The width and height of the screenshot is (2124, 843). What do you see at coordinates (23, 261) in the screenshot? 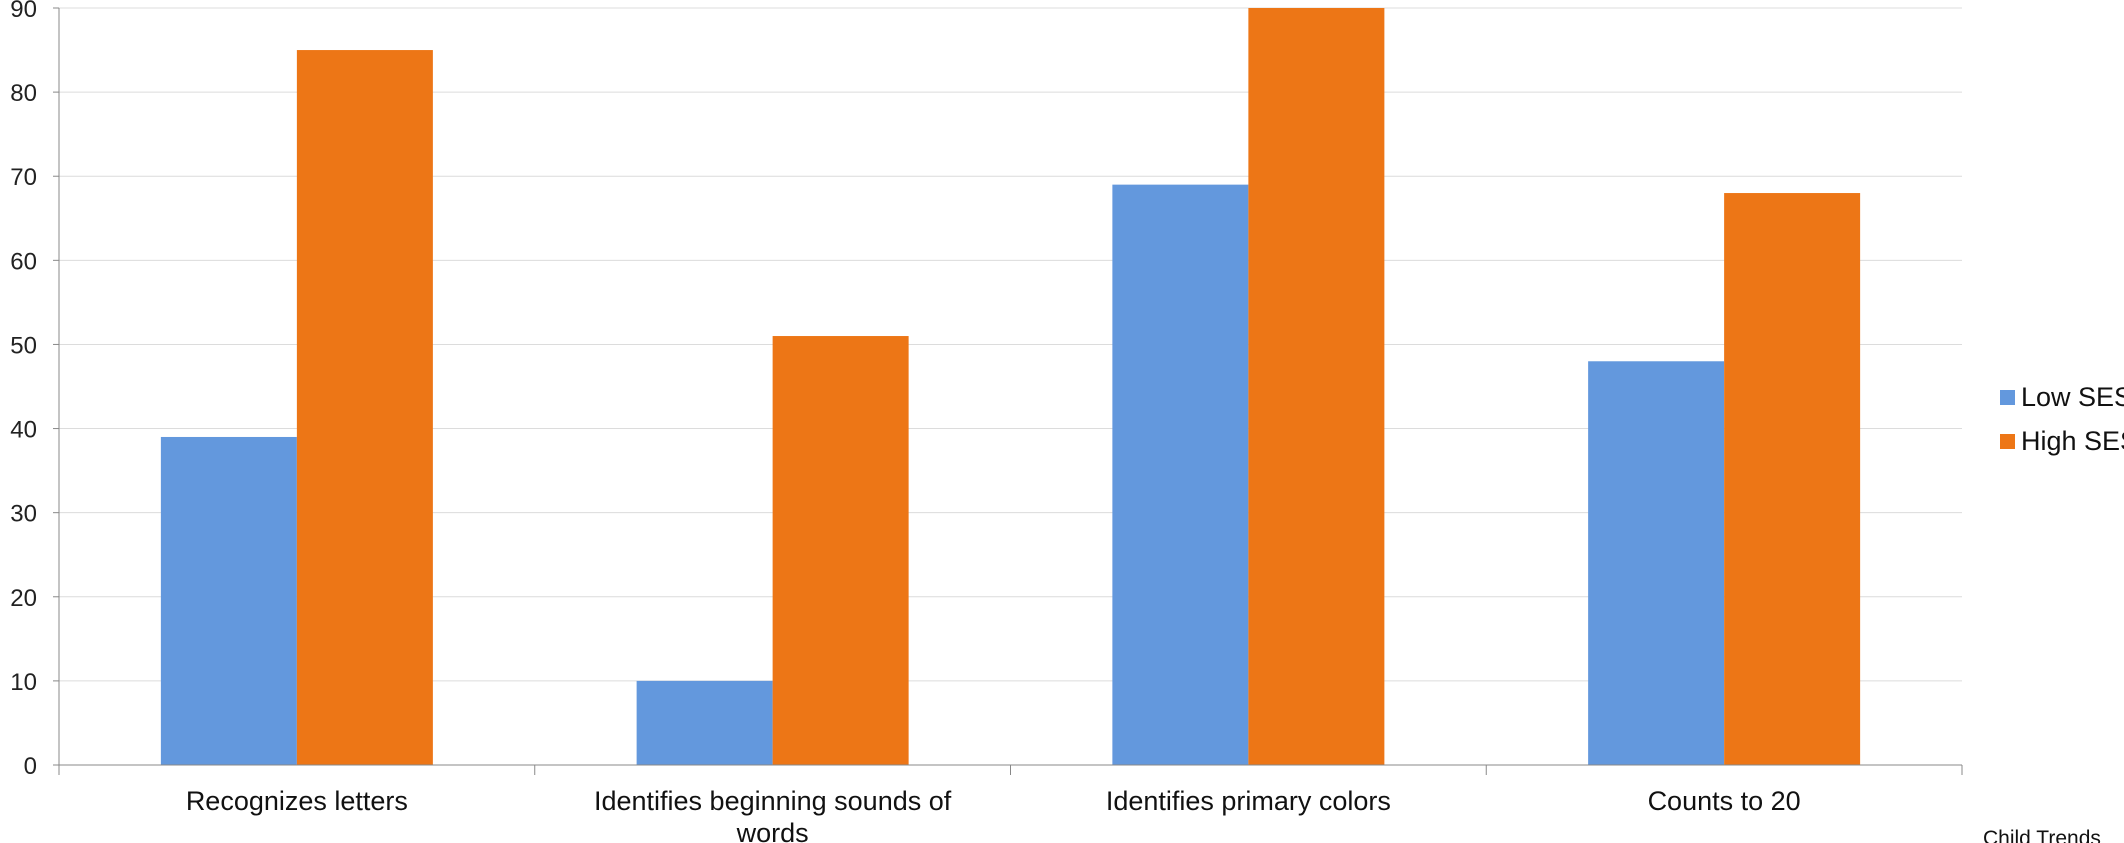
I see `y-tick-label: 60` at bounding box center [23, 261].